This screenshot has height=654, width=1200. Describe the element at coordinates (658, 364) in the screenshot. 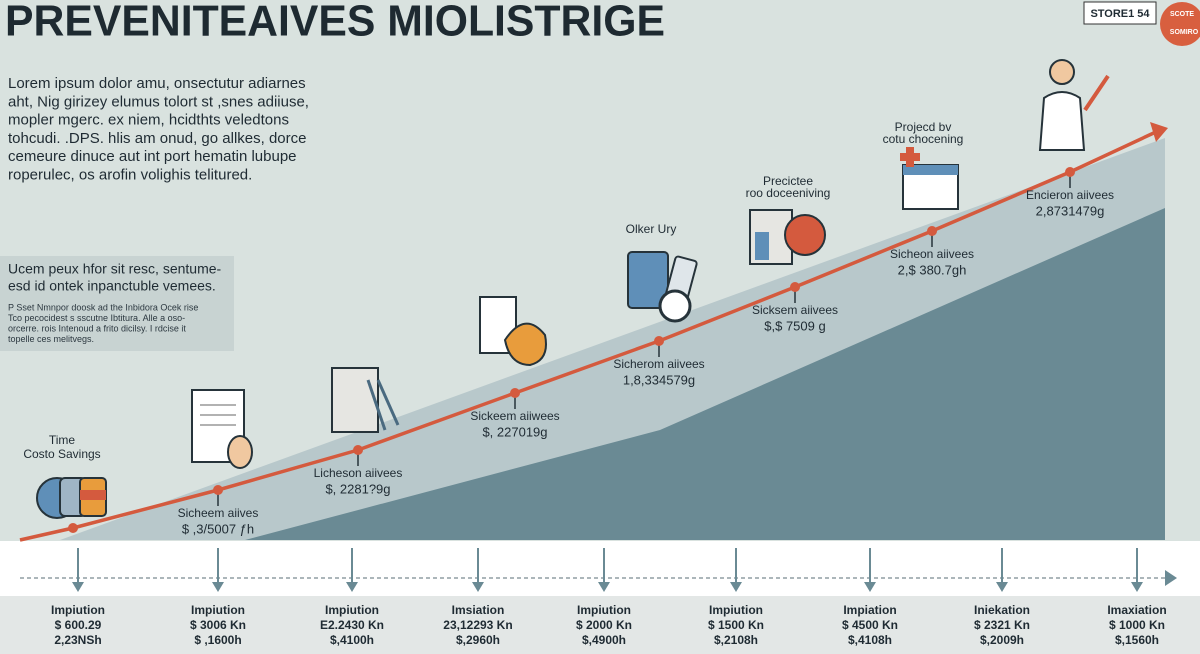

I see `milestone-label: Sicherom aiivees` at that location.